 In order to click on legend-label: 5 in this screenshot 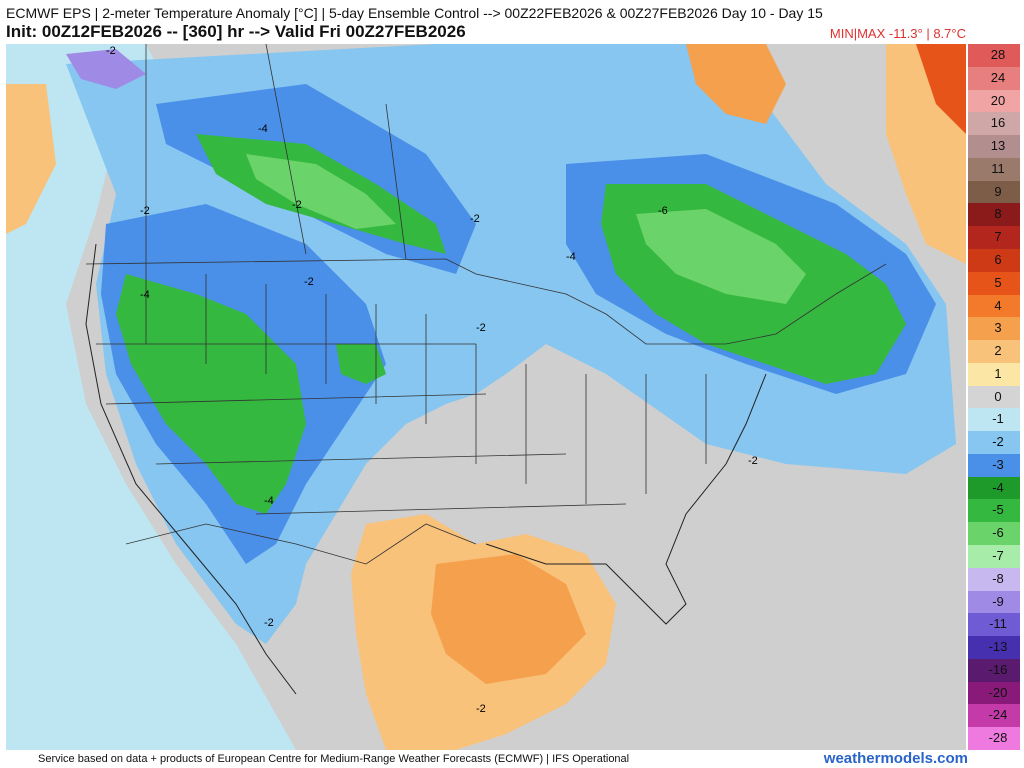, I will do `click(998, 283)`.